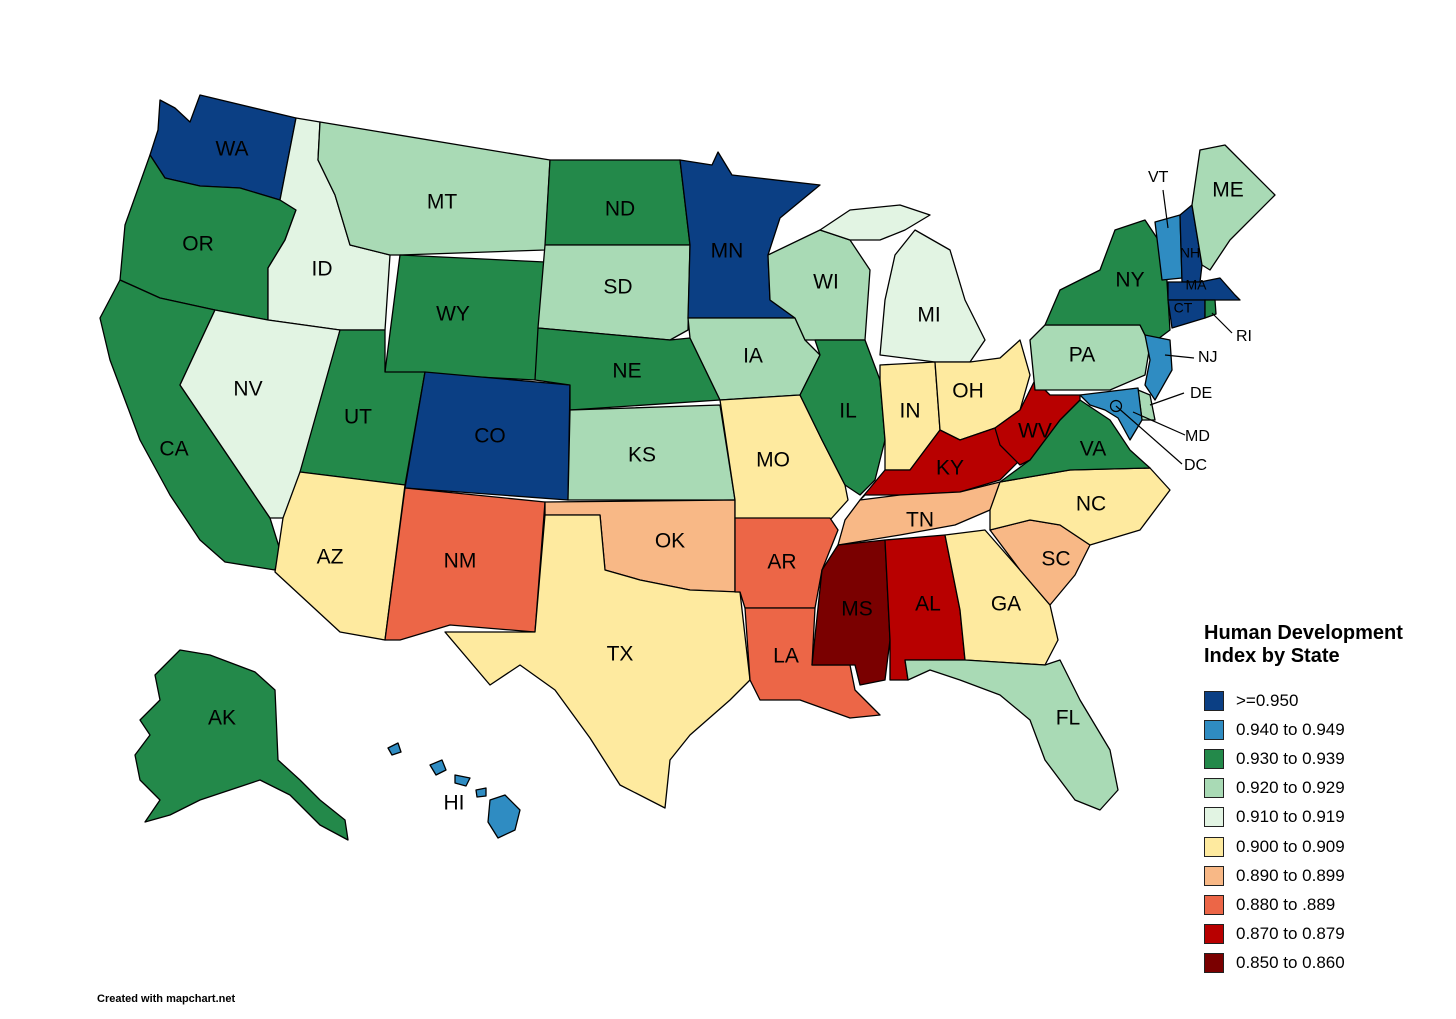 The width and height of the screenshot is (1456, 1019). What do you see at coordinates (670, 541) in the screenshot?
I see `label-OK: OK` at bounding box center [670, 541].